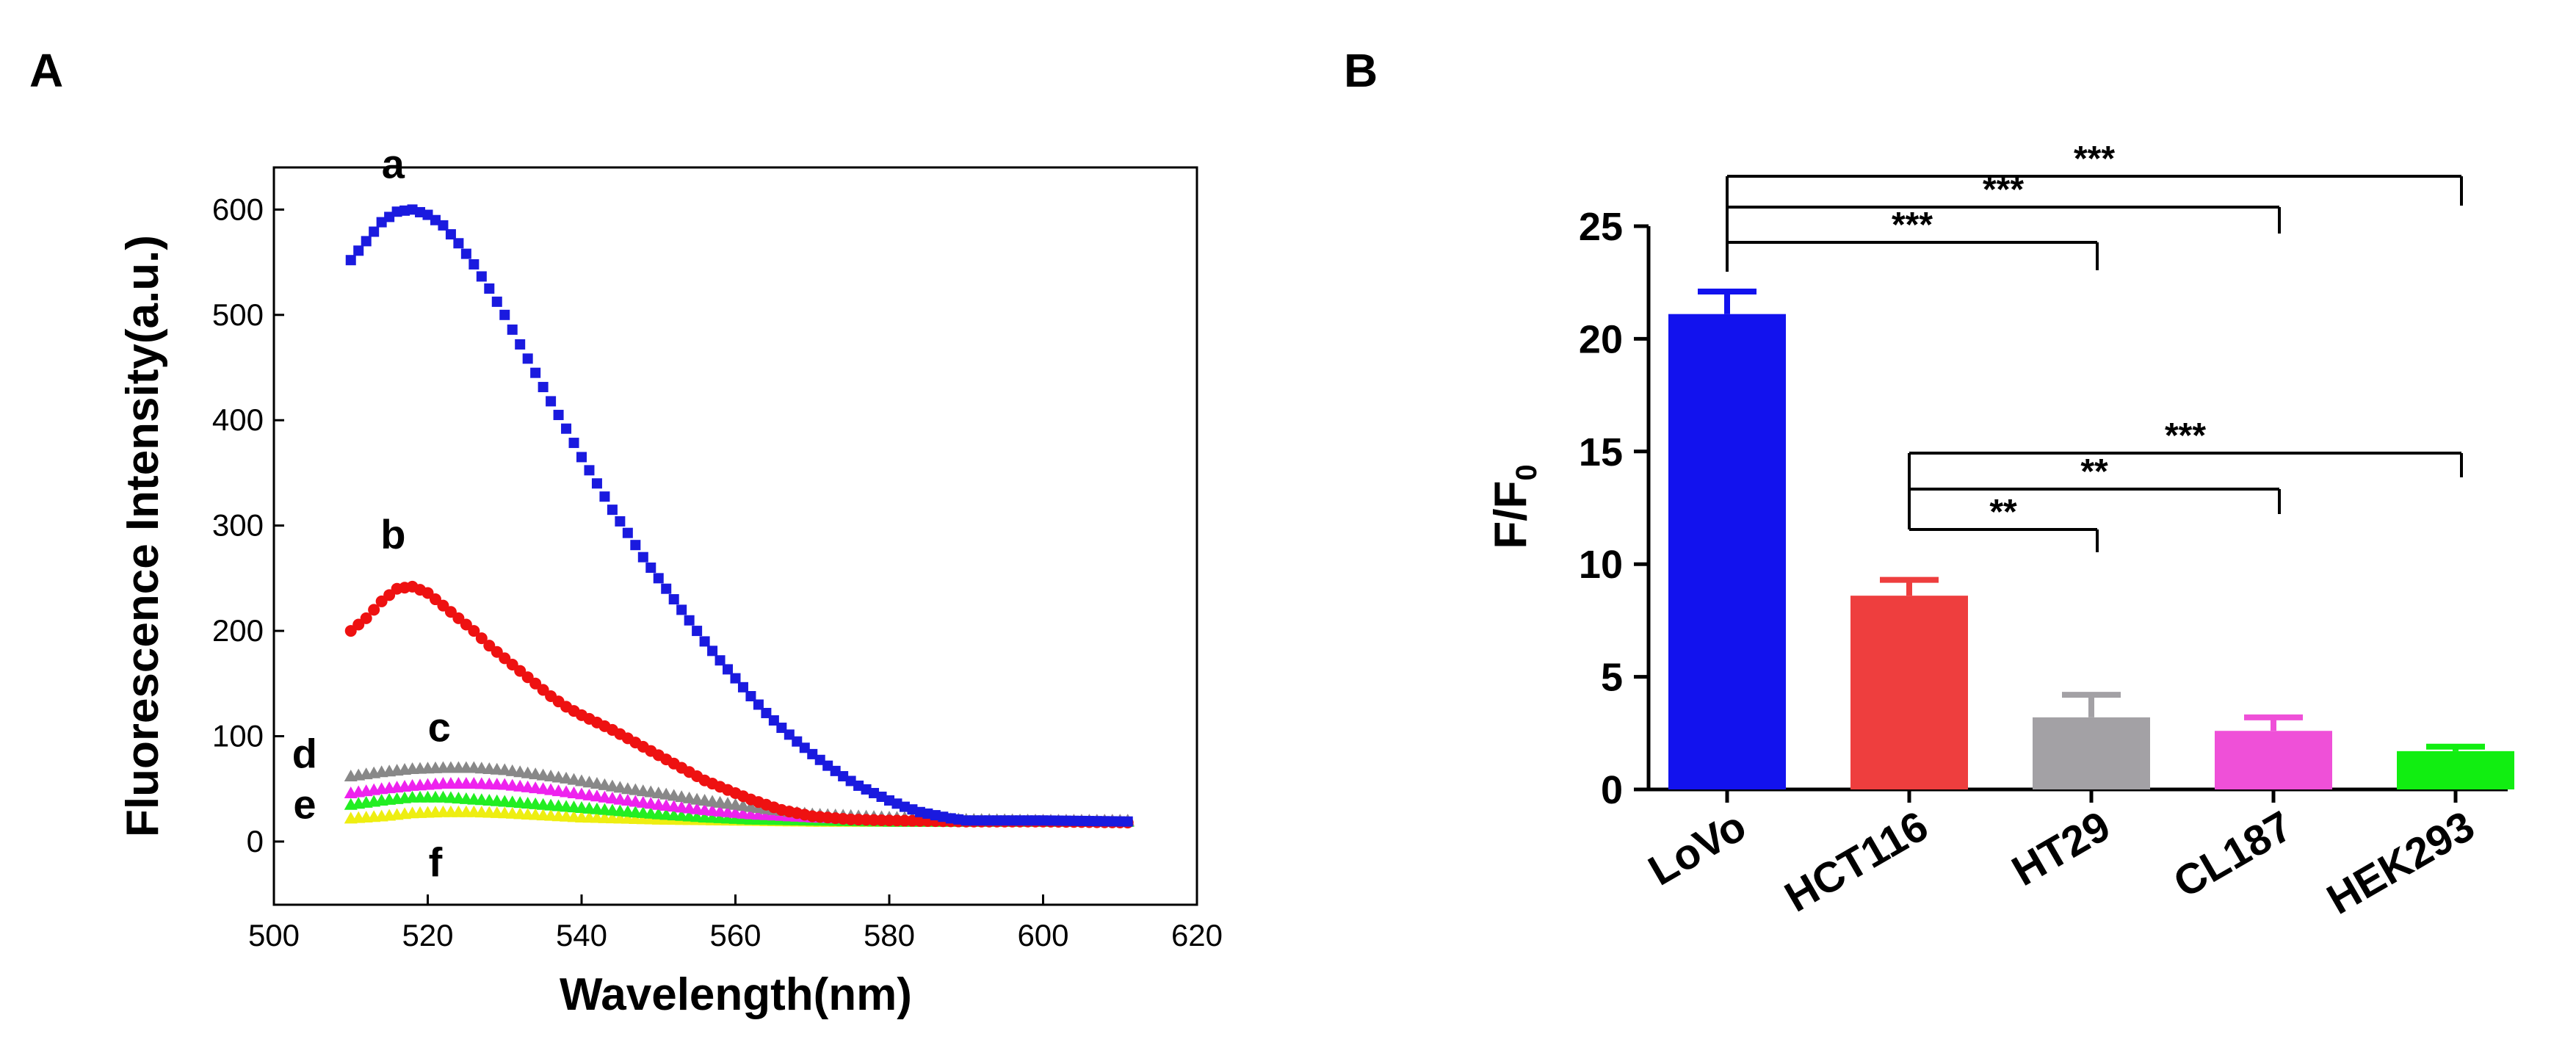 The width and height of the screenshot is (2576, 1045). What do you see at coordinates (392, 534) in the screenshot?
I see `curve-label-b: b` at bounding box center [392, 534].